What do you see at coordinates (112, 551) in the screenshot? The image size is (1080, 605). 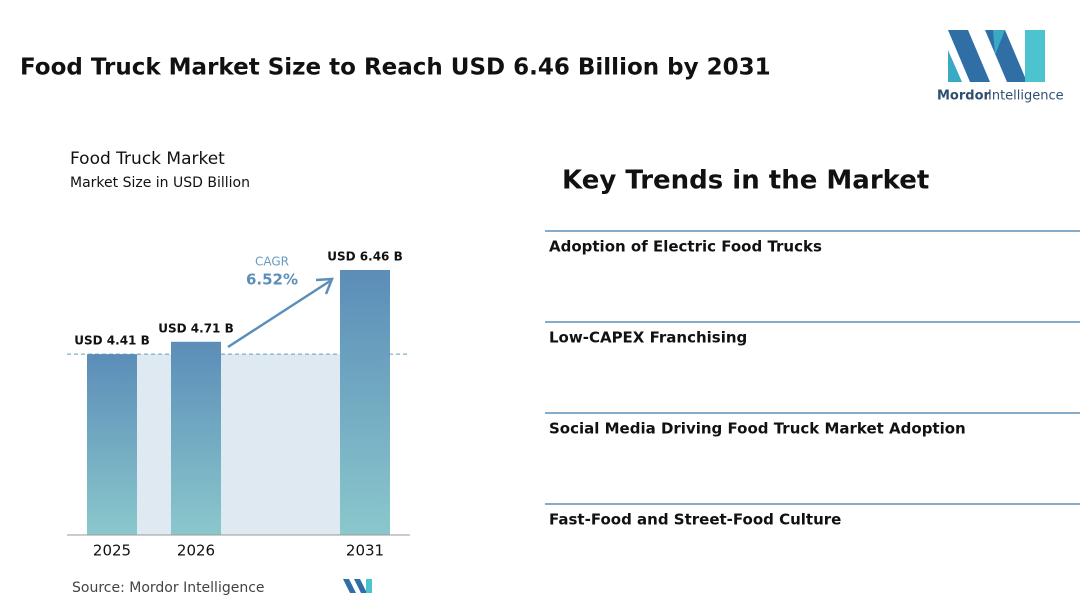 I see `x-tick-label: 2025` at bounding box center [112, 551].